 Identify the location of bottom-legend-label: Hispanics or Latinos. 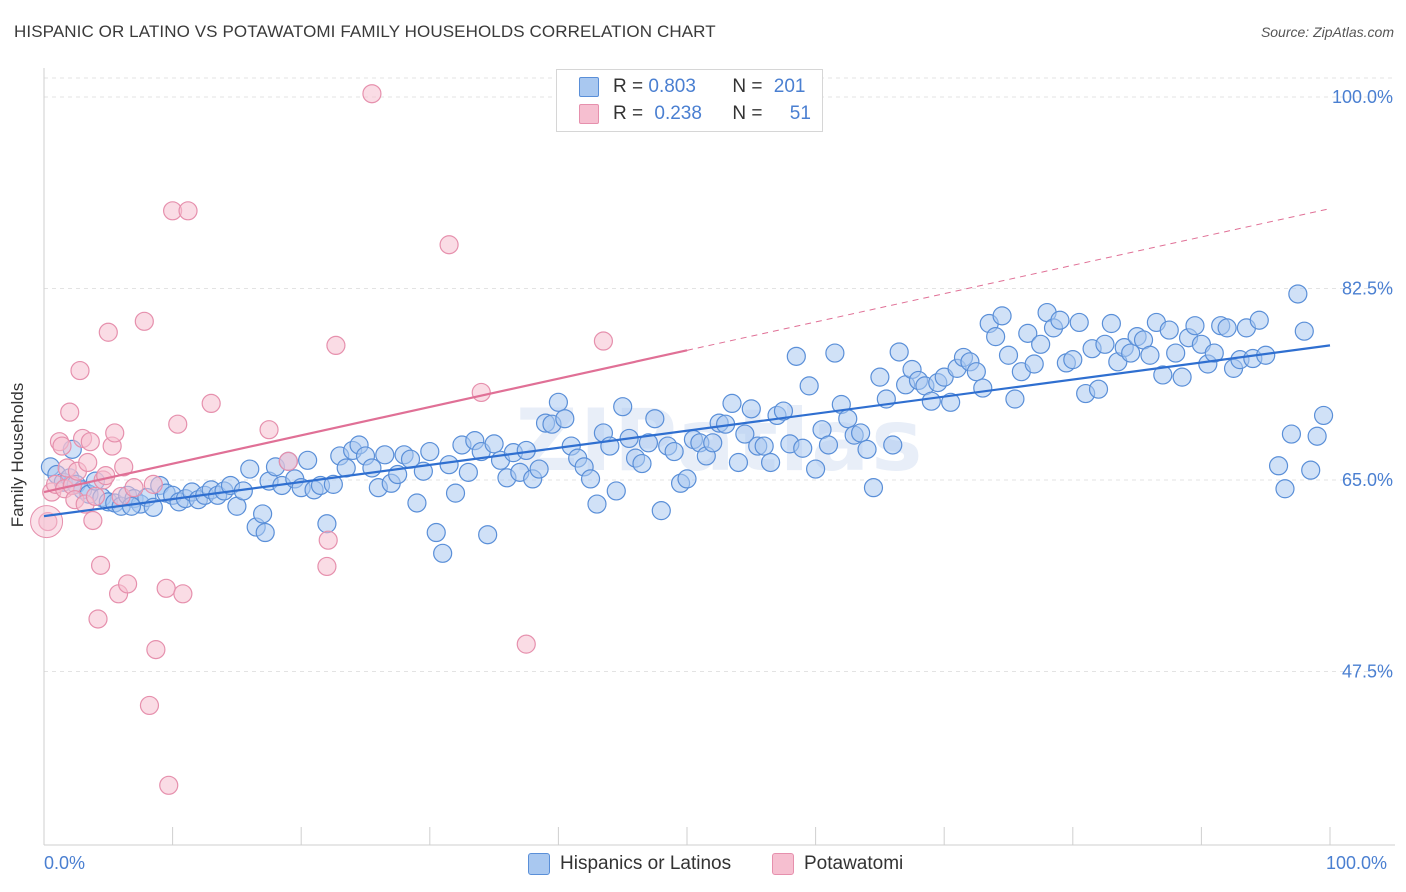
(646, 863).